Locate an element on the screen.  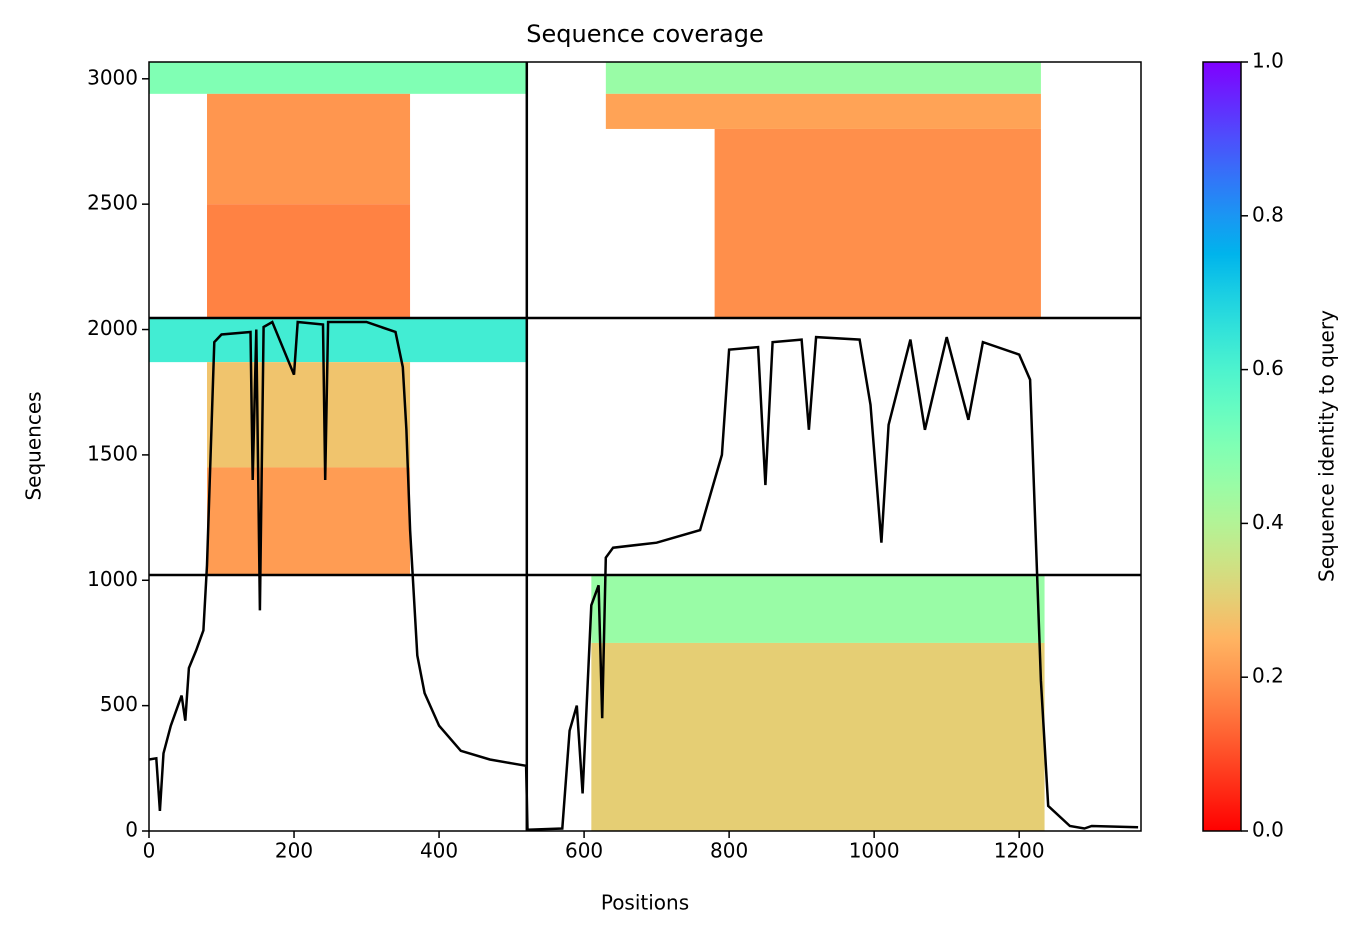
y-axis-label: Sequences is located at coordinates (34, 445).